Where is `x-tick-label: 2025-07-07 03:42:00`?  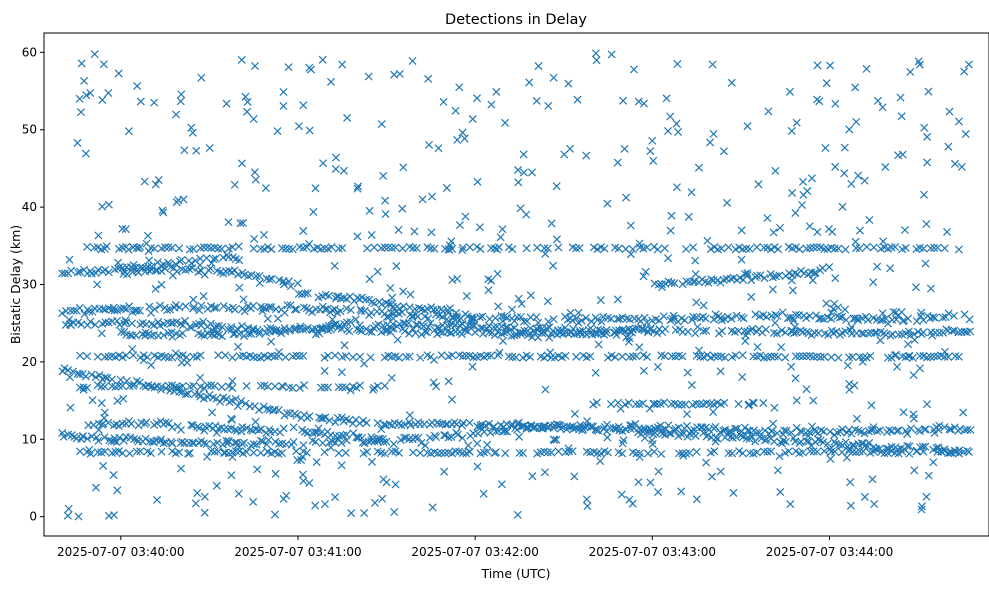 x-tick-label: 2025-07-07 03:42:00 is located at coordinates (474, 552).